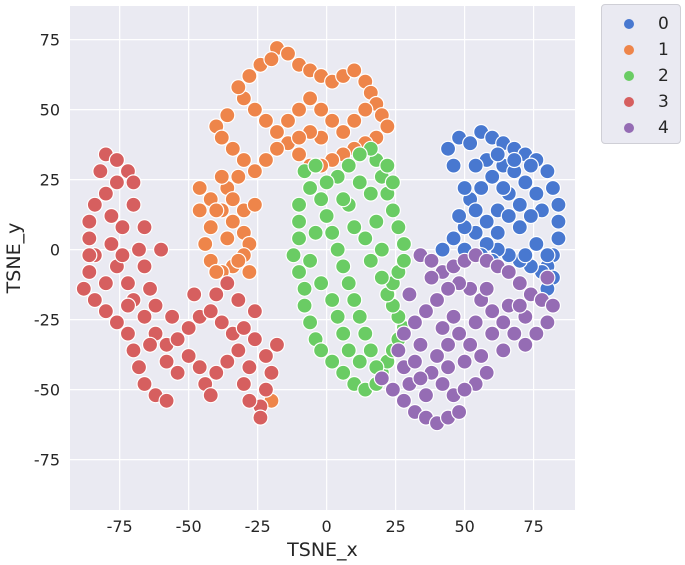 The width and height of the screenshot is (685, 565). What do you see at coordinates (663, 50) in the screenshot?
I see `legend-label: 1` at bounding box center [663, 50].